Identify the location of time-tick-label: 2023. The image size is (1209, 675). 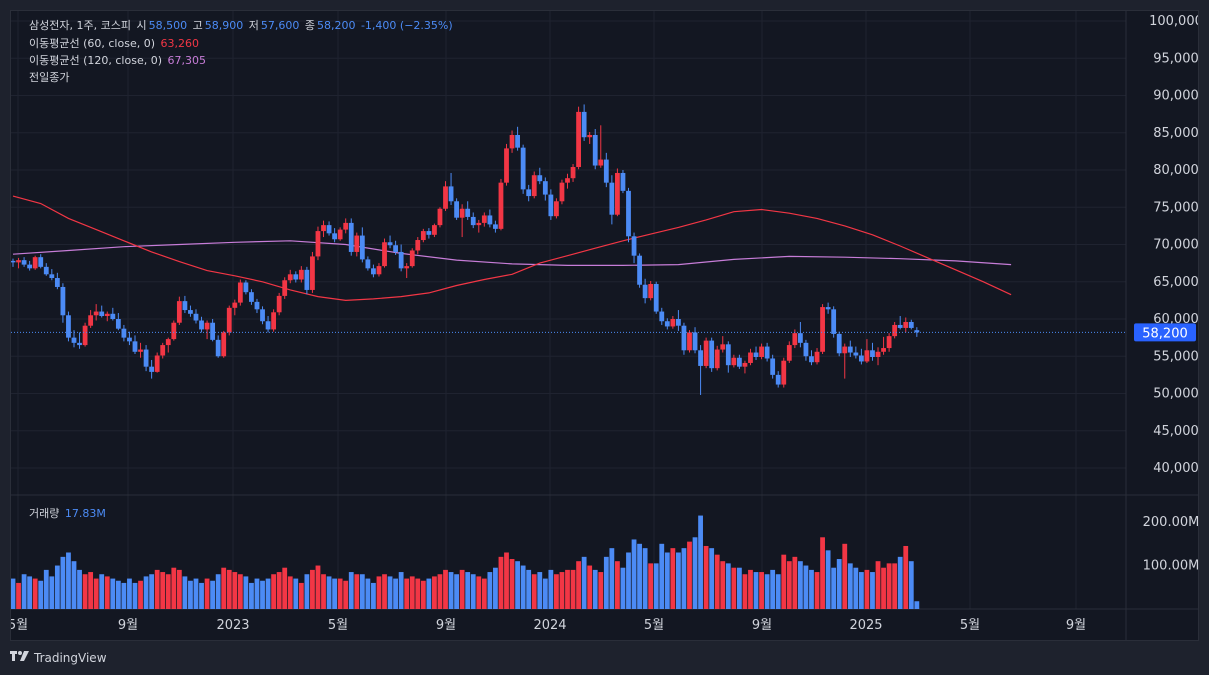
(232, 625).